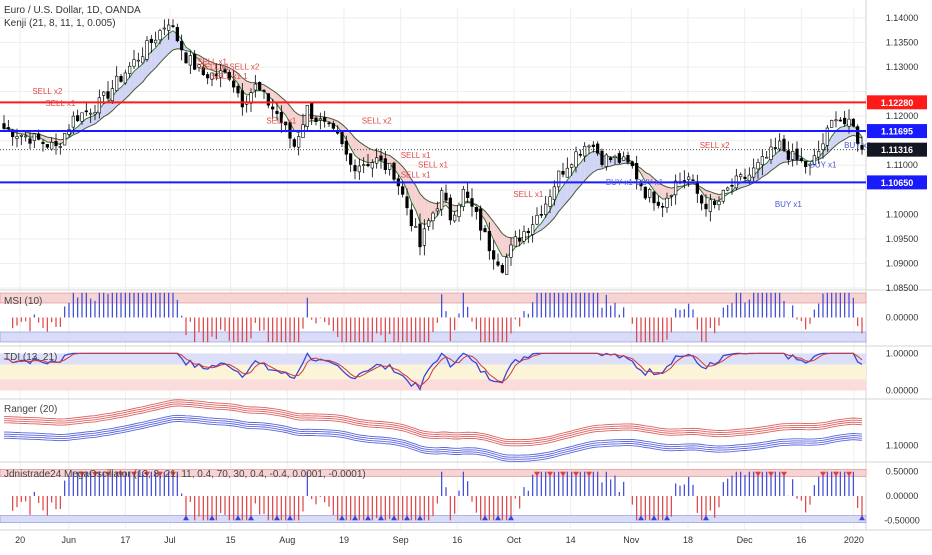  What do you see at coordinates (902, 67) in the screenshot?
I see `price-tick-label: 1.13000` at bounding box center [902, 67].